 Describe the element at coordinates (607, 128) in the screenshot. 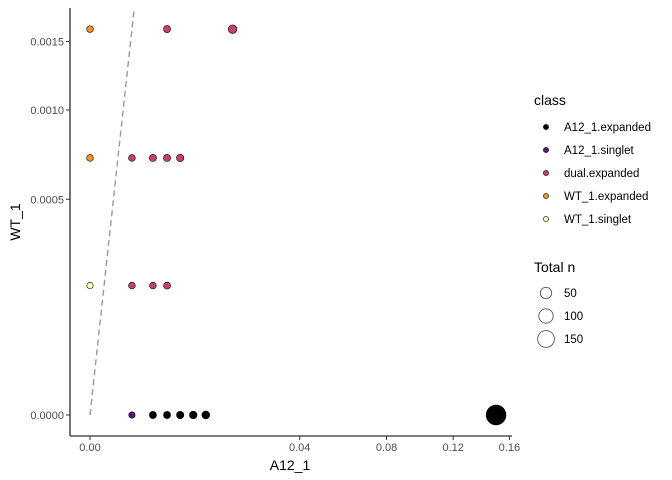

I see `color-legend-label: A12_1.expanded` at that location.